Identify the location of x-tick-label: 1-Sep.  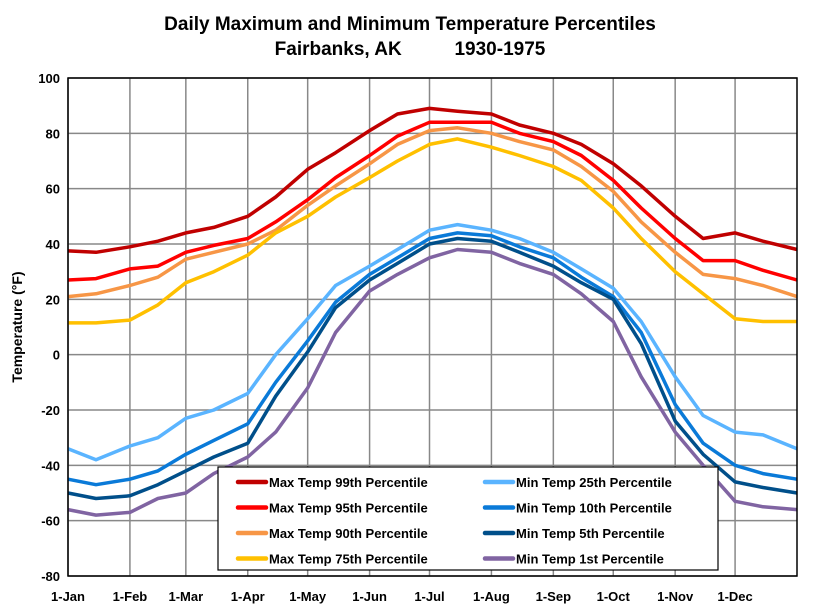
(553, 596).